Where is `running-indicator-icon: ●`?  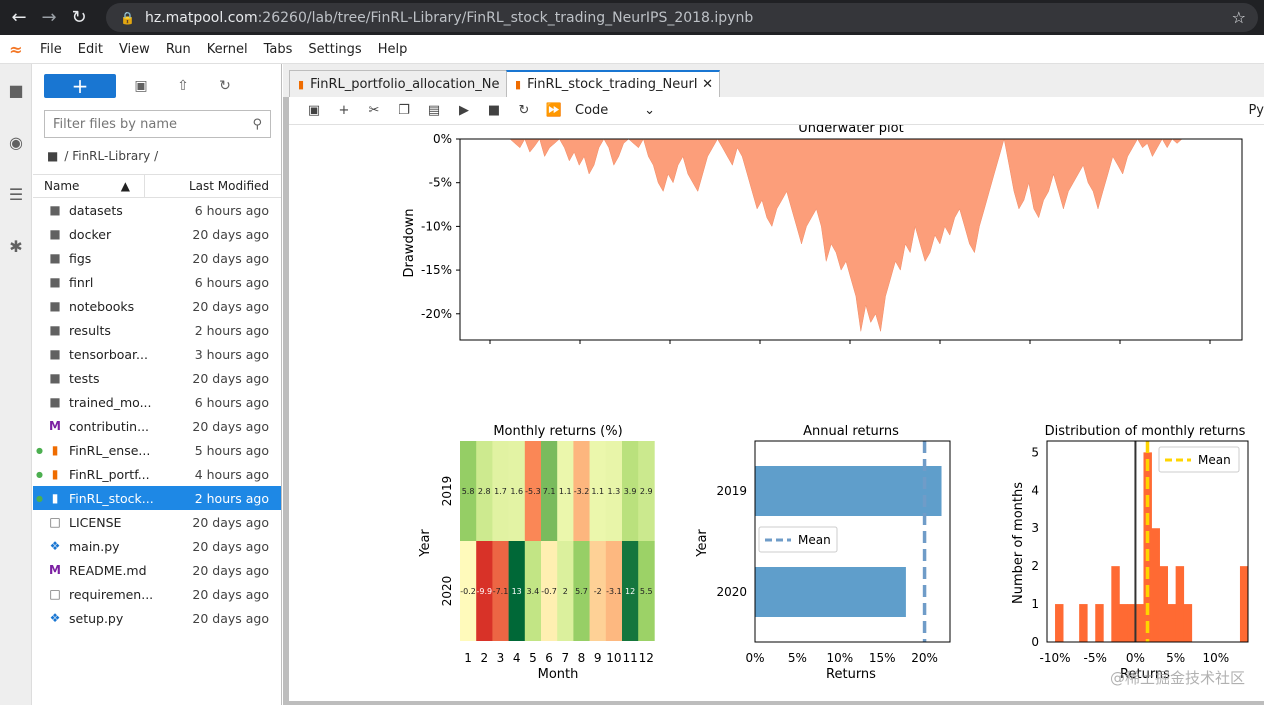
running-indicator-icon: ● is located at coordinates (39, 474).